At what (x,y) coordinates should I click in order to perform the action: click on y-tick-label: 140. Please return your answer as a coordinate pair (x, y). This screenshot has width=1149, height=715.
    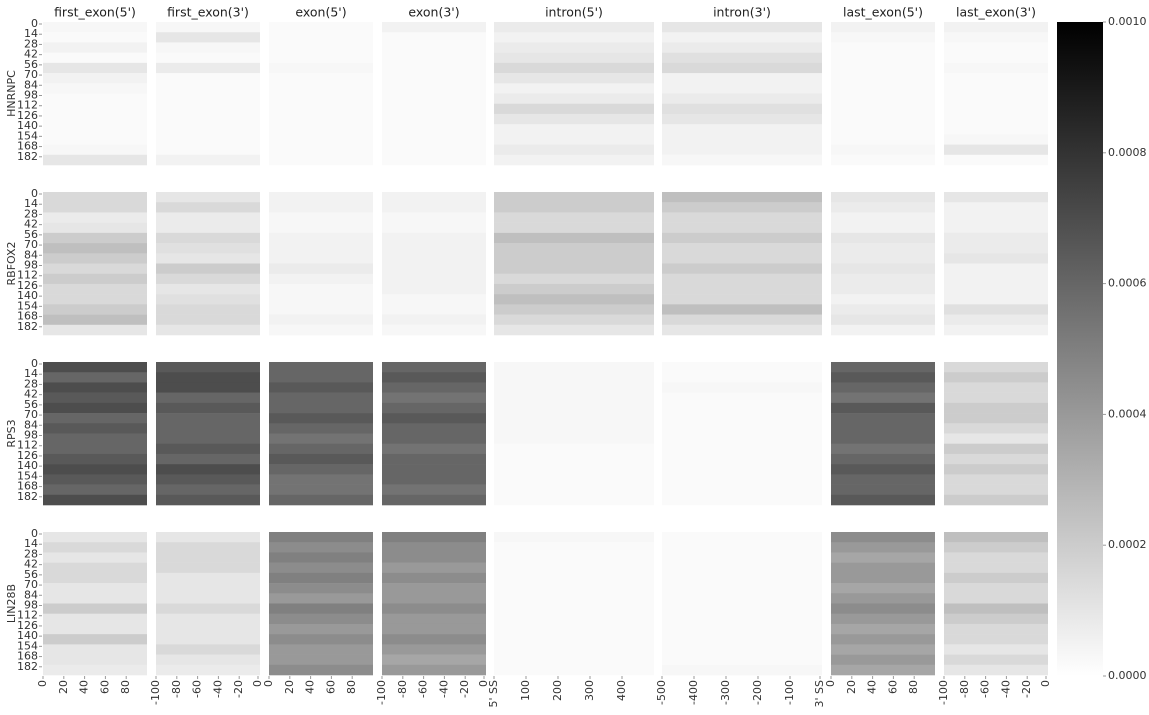
    Looking at the image, I should click on (27, 125).